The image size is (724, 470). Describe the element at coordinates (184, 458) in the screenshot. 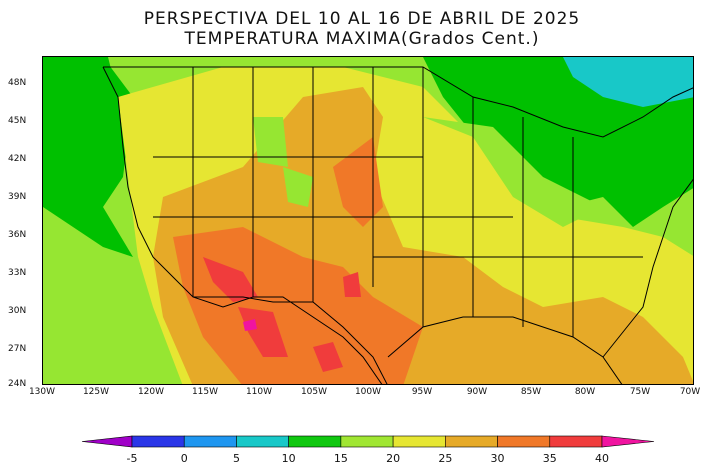

I see `colorbar-tick-label: 0` at that location.